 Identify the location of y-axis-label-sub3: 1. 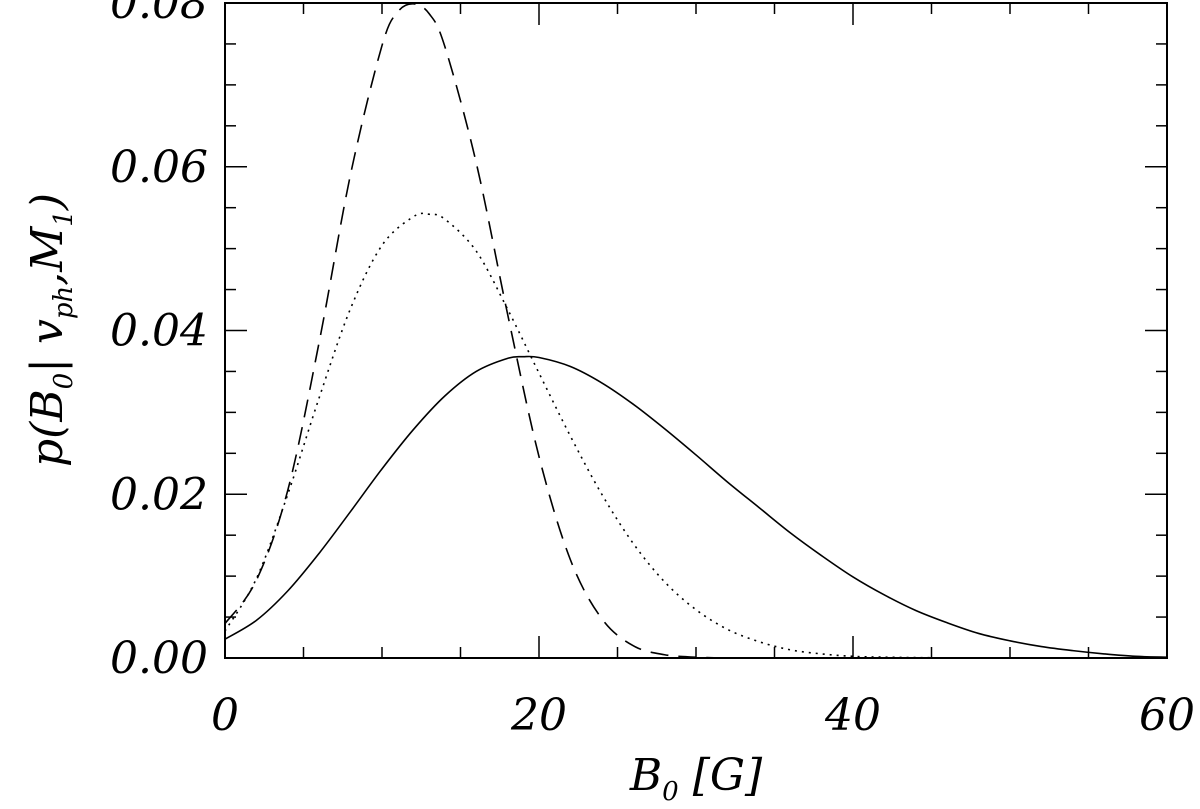
(64, 218).